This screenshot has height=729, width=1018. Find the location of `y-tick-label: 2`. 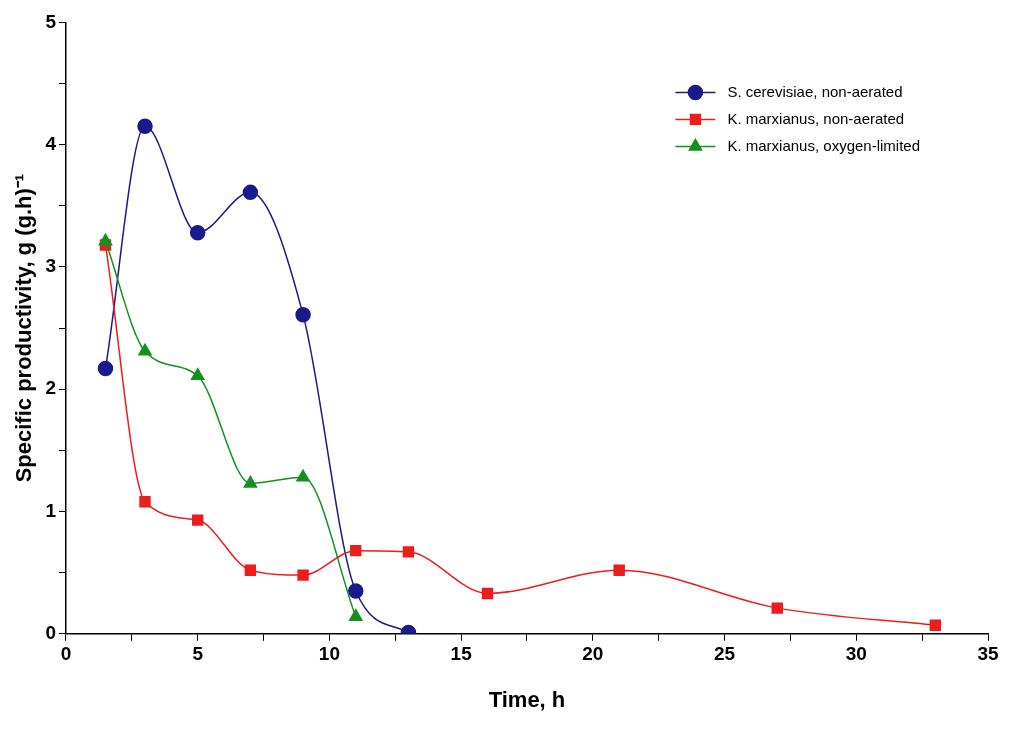

y-tick-label: 2 is located at coordinates (50, 388).